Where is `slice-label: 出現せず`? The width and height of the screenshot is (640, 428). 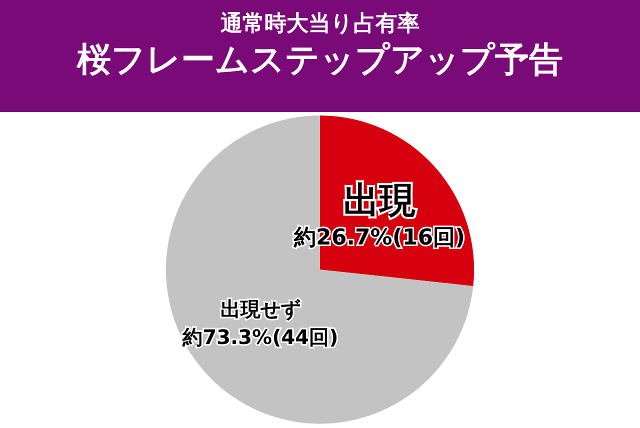 slice-label: 出現せず is located at coordinates (260, 309).